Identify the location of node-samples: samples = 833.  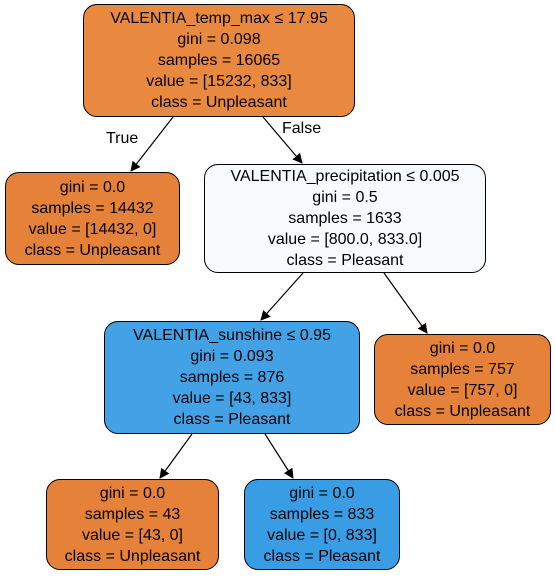
(322, 514).